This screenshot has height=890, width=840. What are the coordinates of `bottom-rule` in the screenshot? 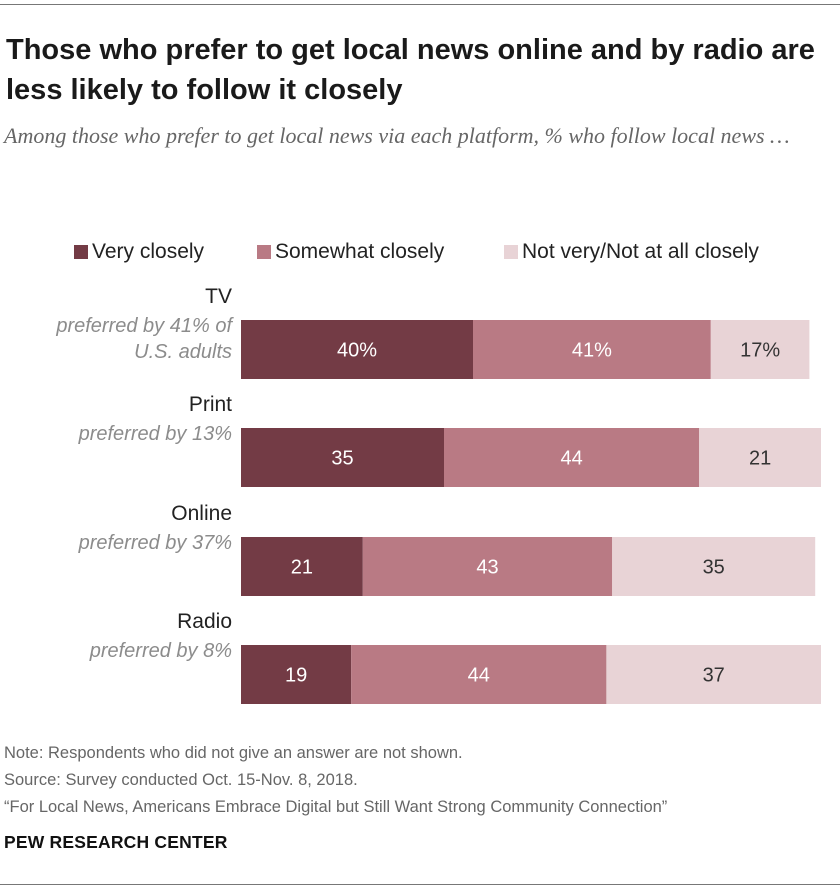 It's located at (420, 884).